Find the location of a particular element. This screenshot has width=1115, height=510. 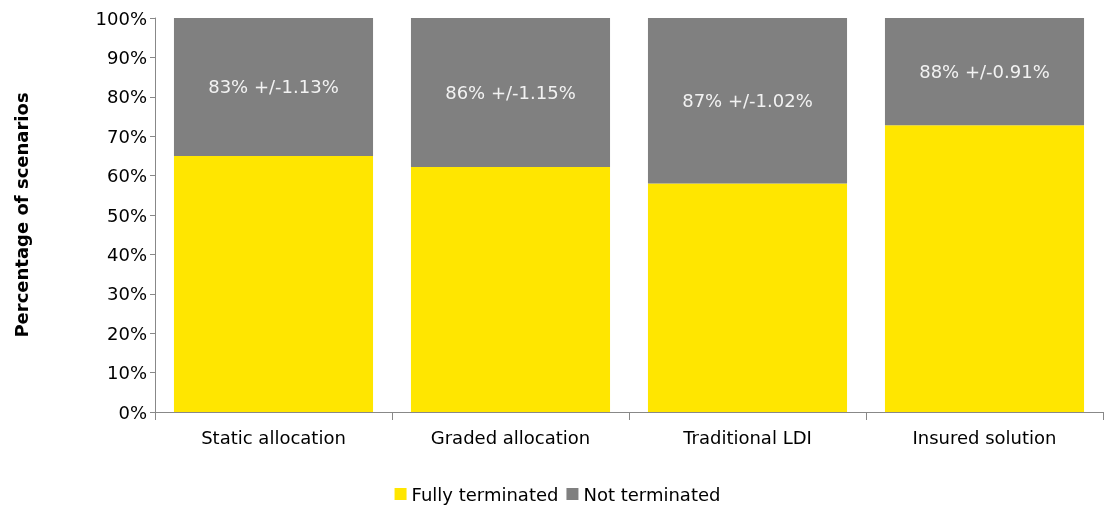

y-tick-label: 40% is located at coordinates (126, 254).